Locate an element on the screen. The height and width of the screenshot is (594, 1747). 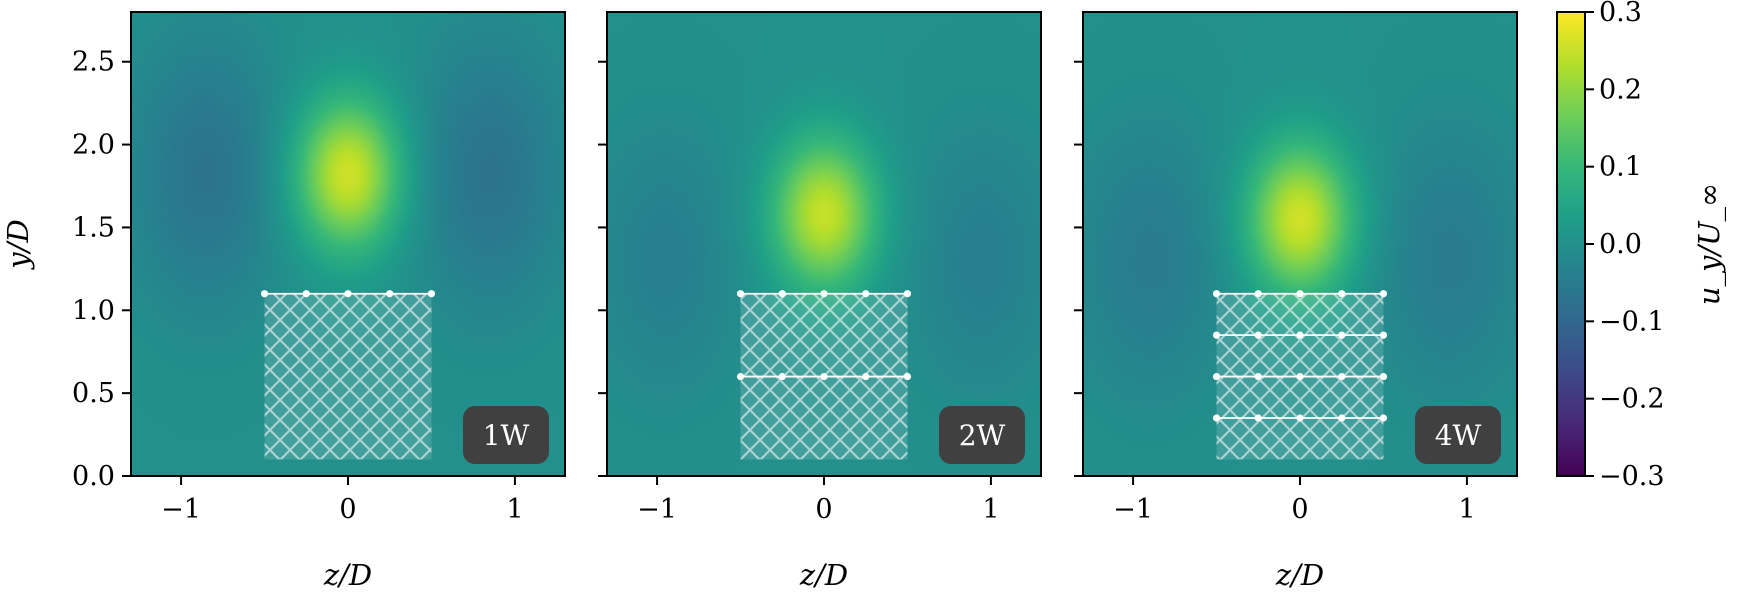
panel-badge: 4W is located at coordinates (1458, 435).